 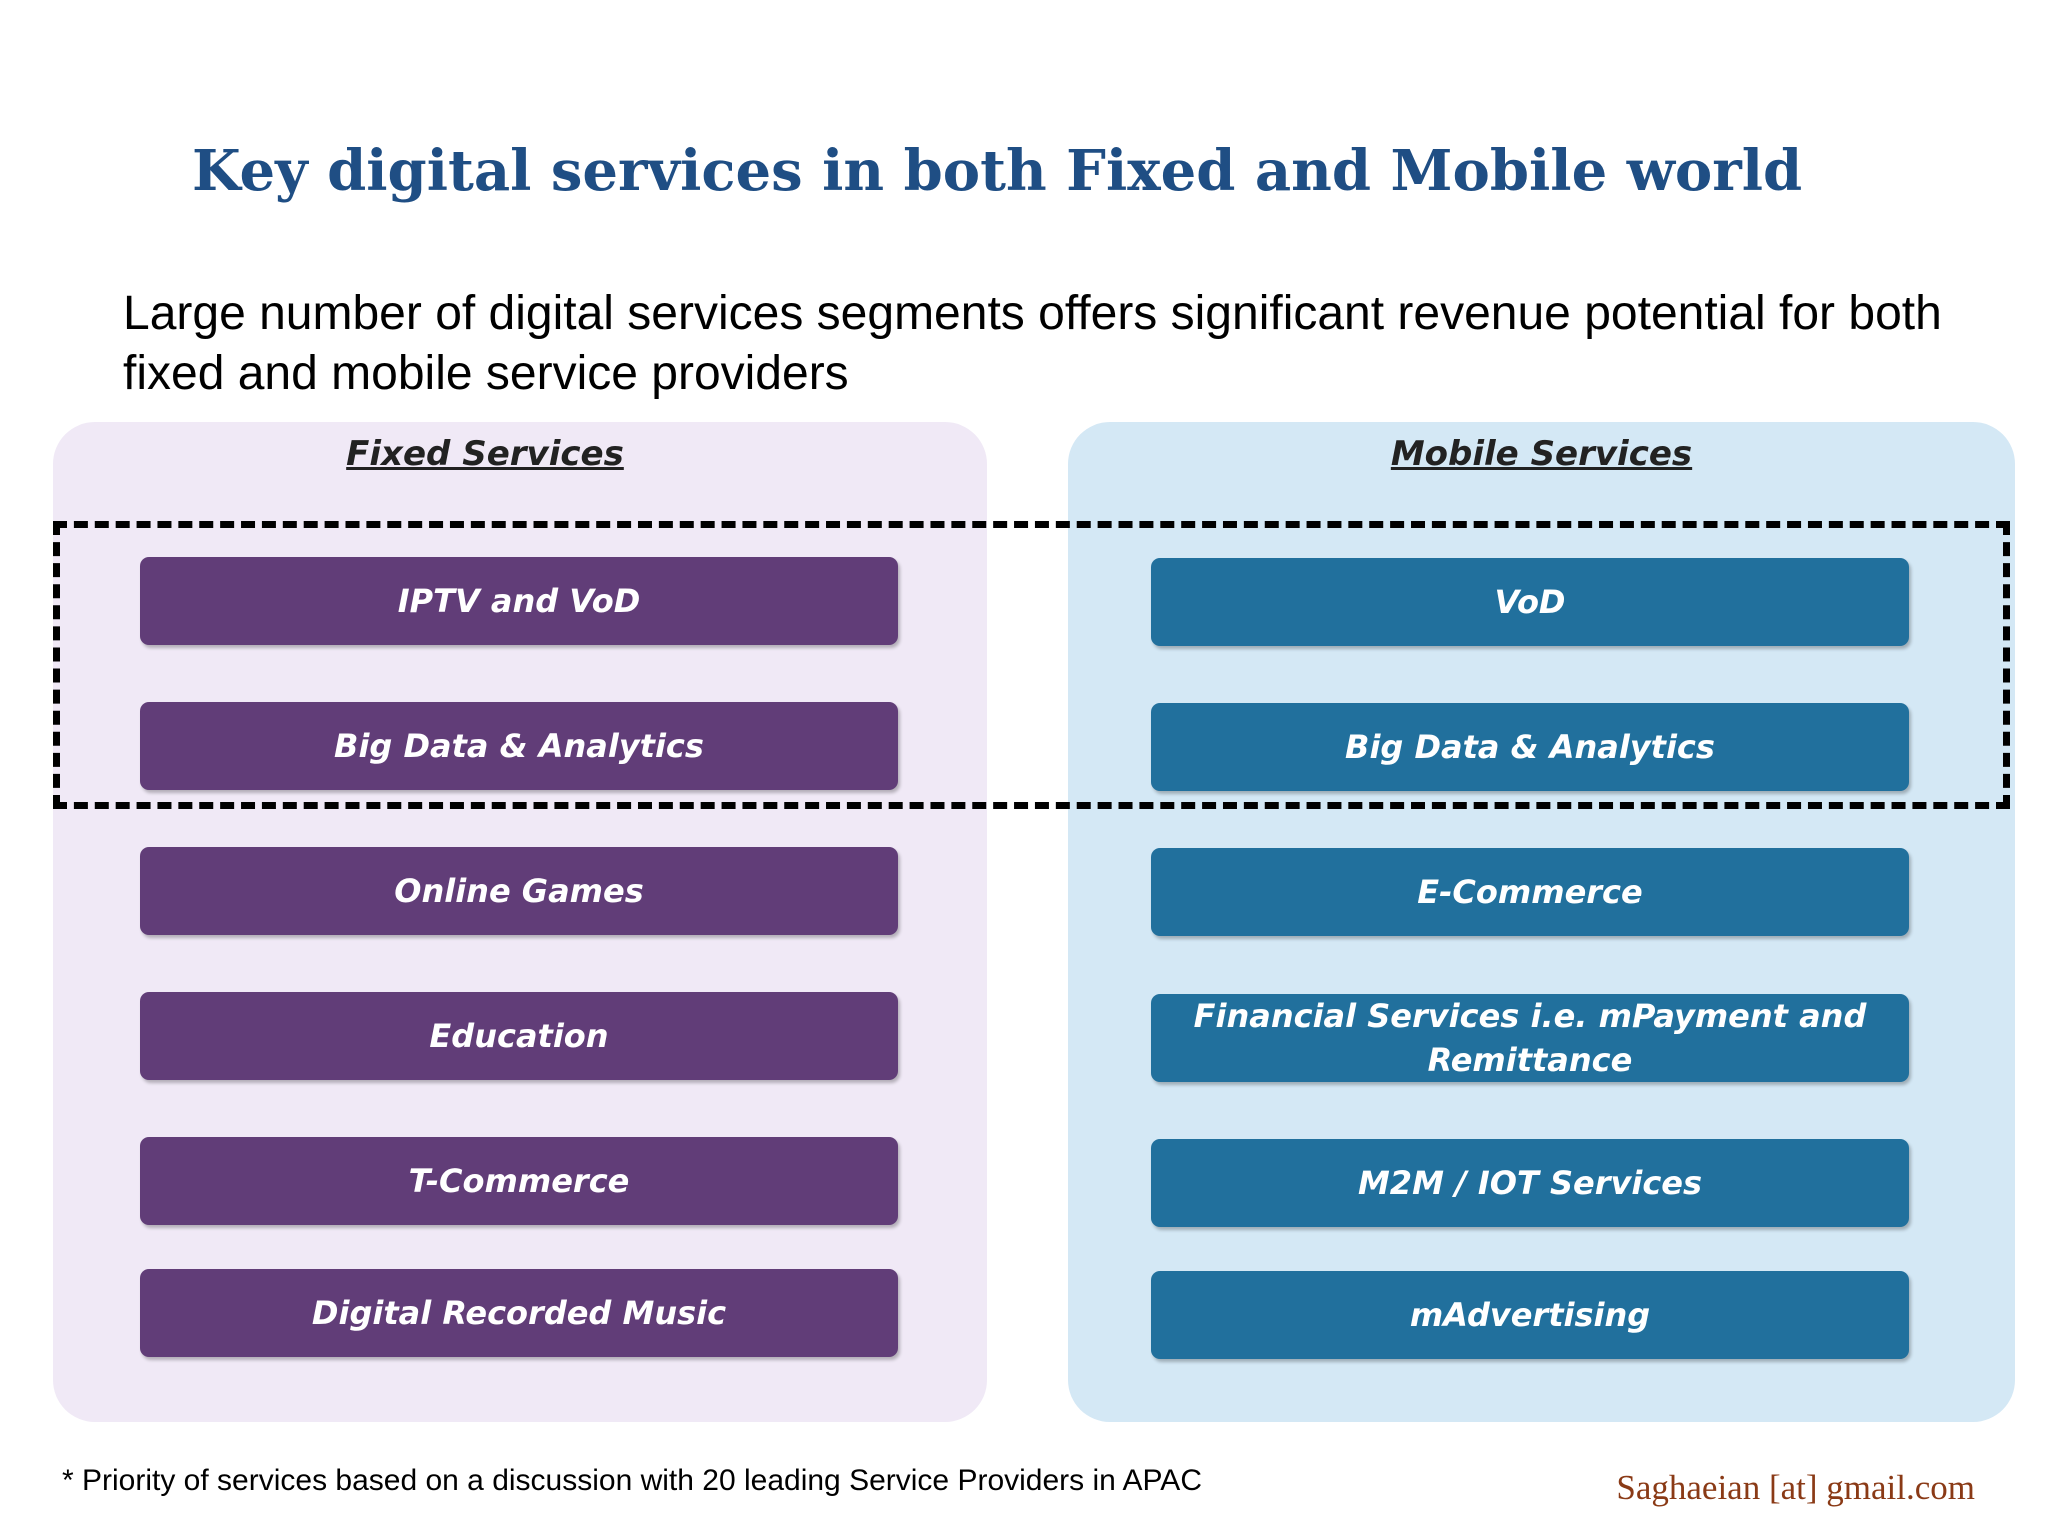 What do you see at coordinates (1541, 454) in the screenshot?
I see `mobile-services-heading: Mobile Services` at bounding box center [1541, 454].